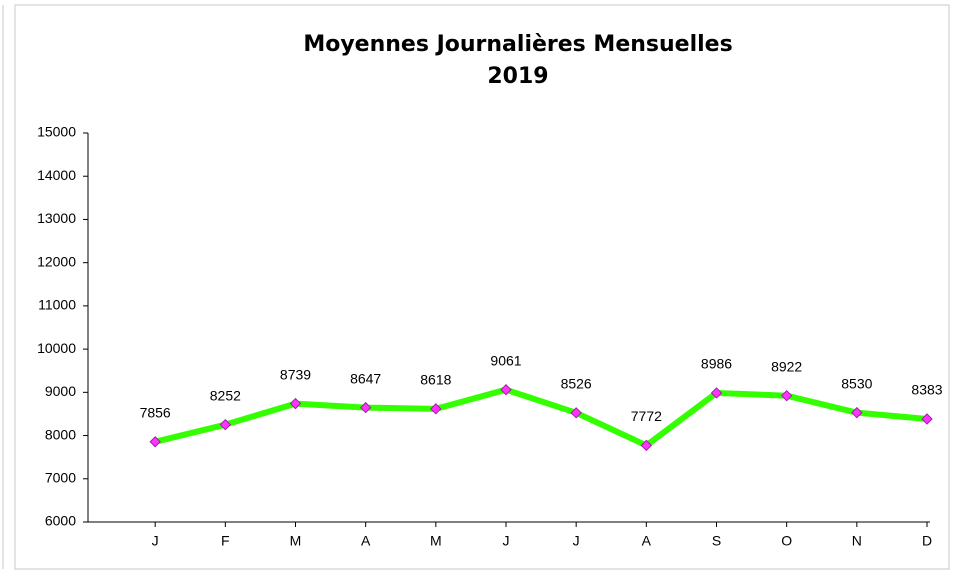 This screenshot has height=574, width=956. What do you see at coordinates (57, 305) in the screenshot?
I see `y-tick-label: 11000` at bounding box center [57, 305].